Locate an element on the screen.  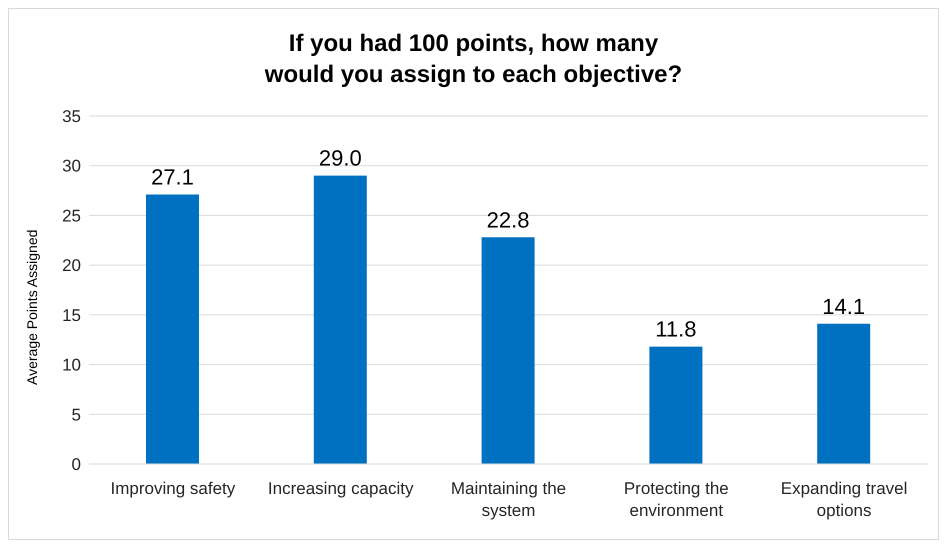
x-tick-label: Improving safety is located at coordinates (173, 488).